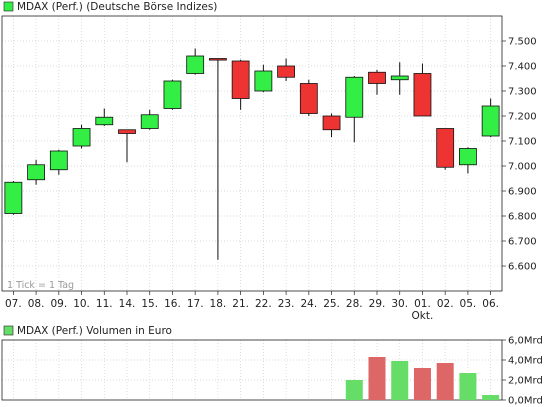 The width and height of the screenshot is (545, 407). Describe the element at coordinates (522, 117) in the screenshot. I see `price-y-tick-label: 7.200` at that location.